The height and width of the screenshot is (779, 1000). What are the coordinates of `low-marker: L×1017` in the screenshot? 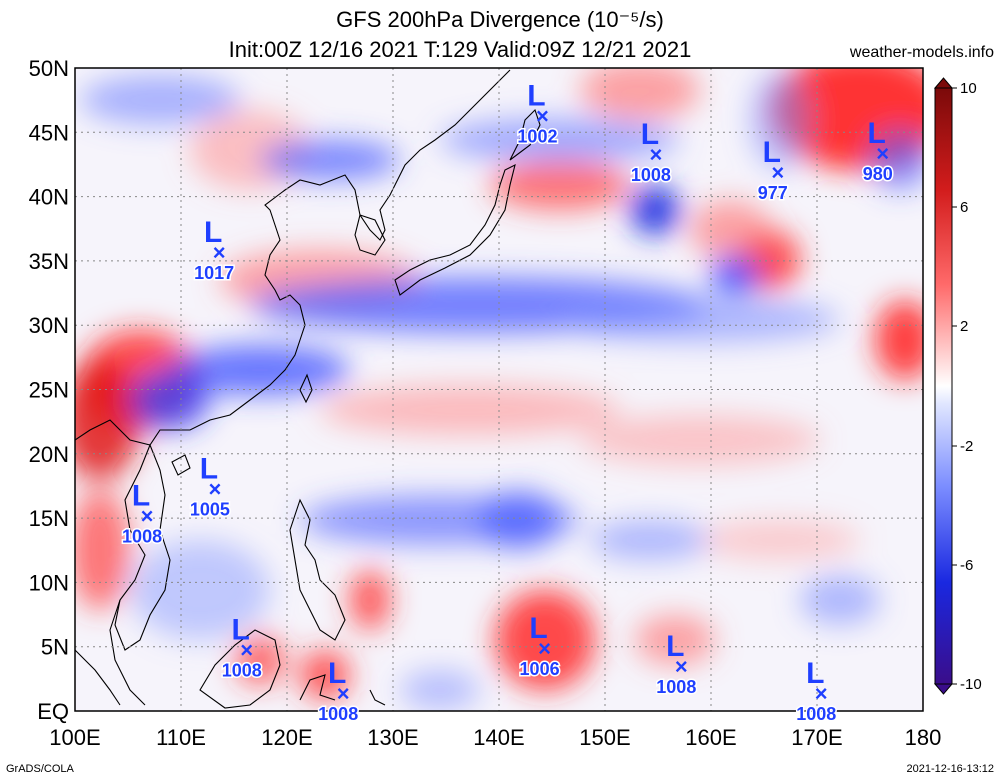 It's located at (214, 250).